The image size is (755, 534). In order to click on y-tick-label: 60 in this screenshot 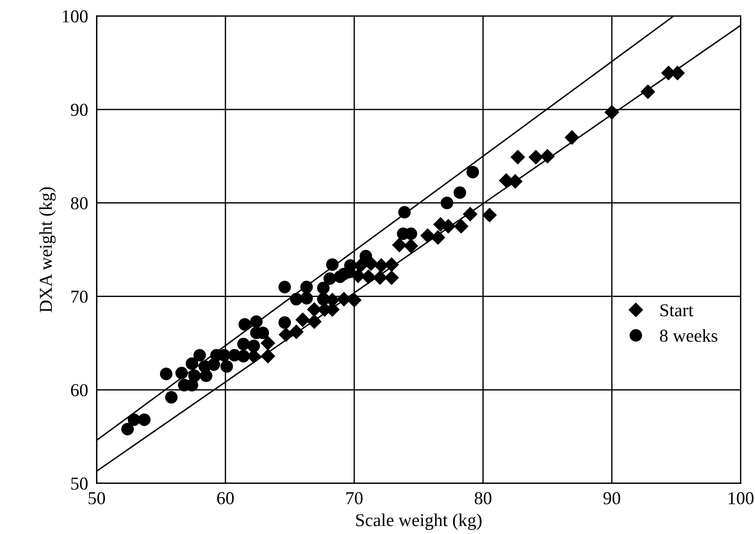, I will do `click(79, 390)`.